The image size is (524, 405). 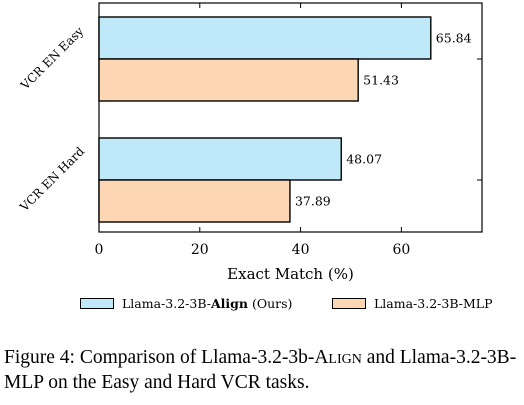 I want to click on legend-swatch-mlp, so click(x=349, y=303).